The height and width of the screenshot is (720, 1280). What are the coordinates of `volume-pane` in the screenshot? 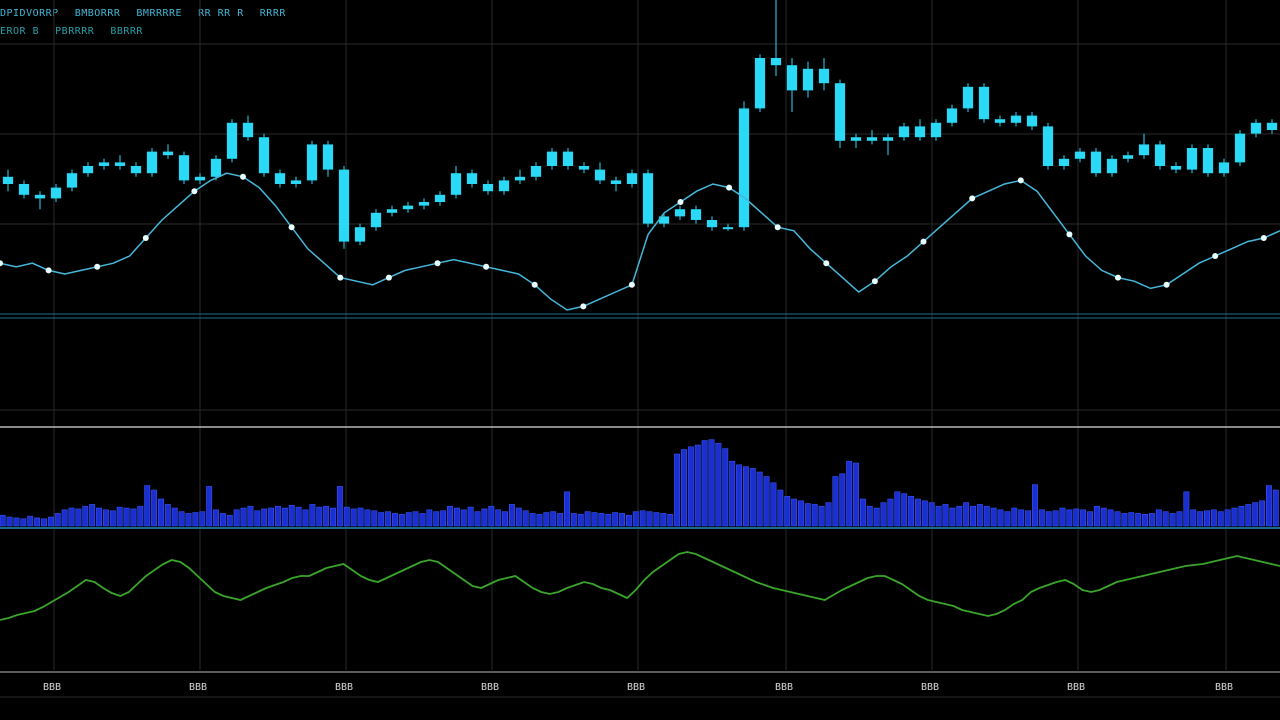 It's located at (639, 483).